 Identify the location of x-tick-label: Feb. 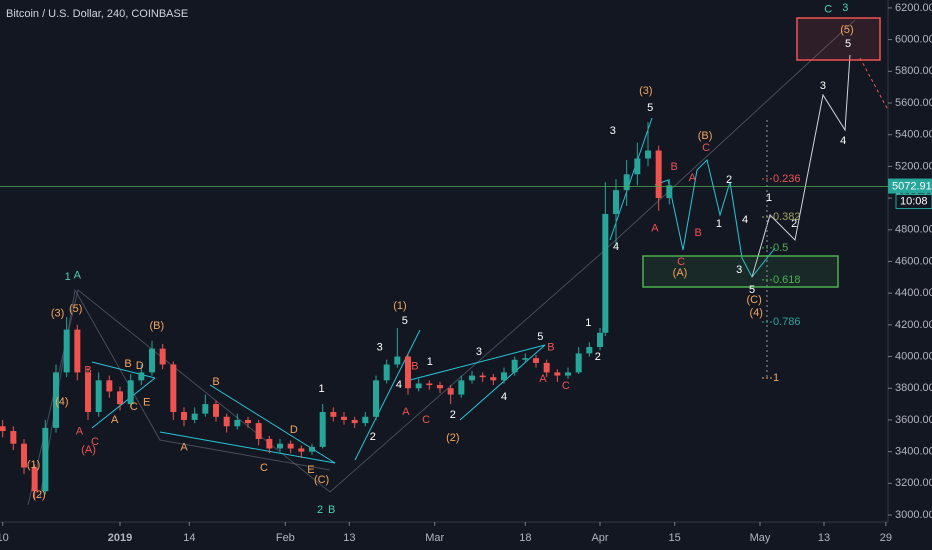
(285, 538).